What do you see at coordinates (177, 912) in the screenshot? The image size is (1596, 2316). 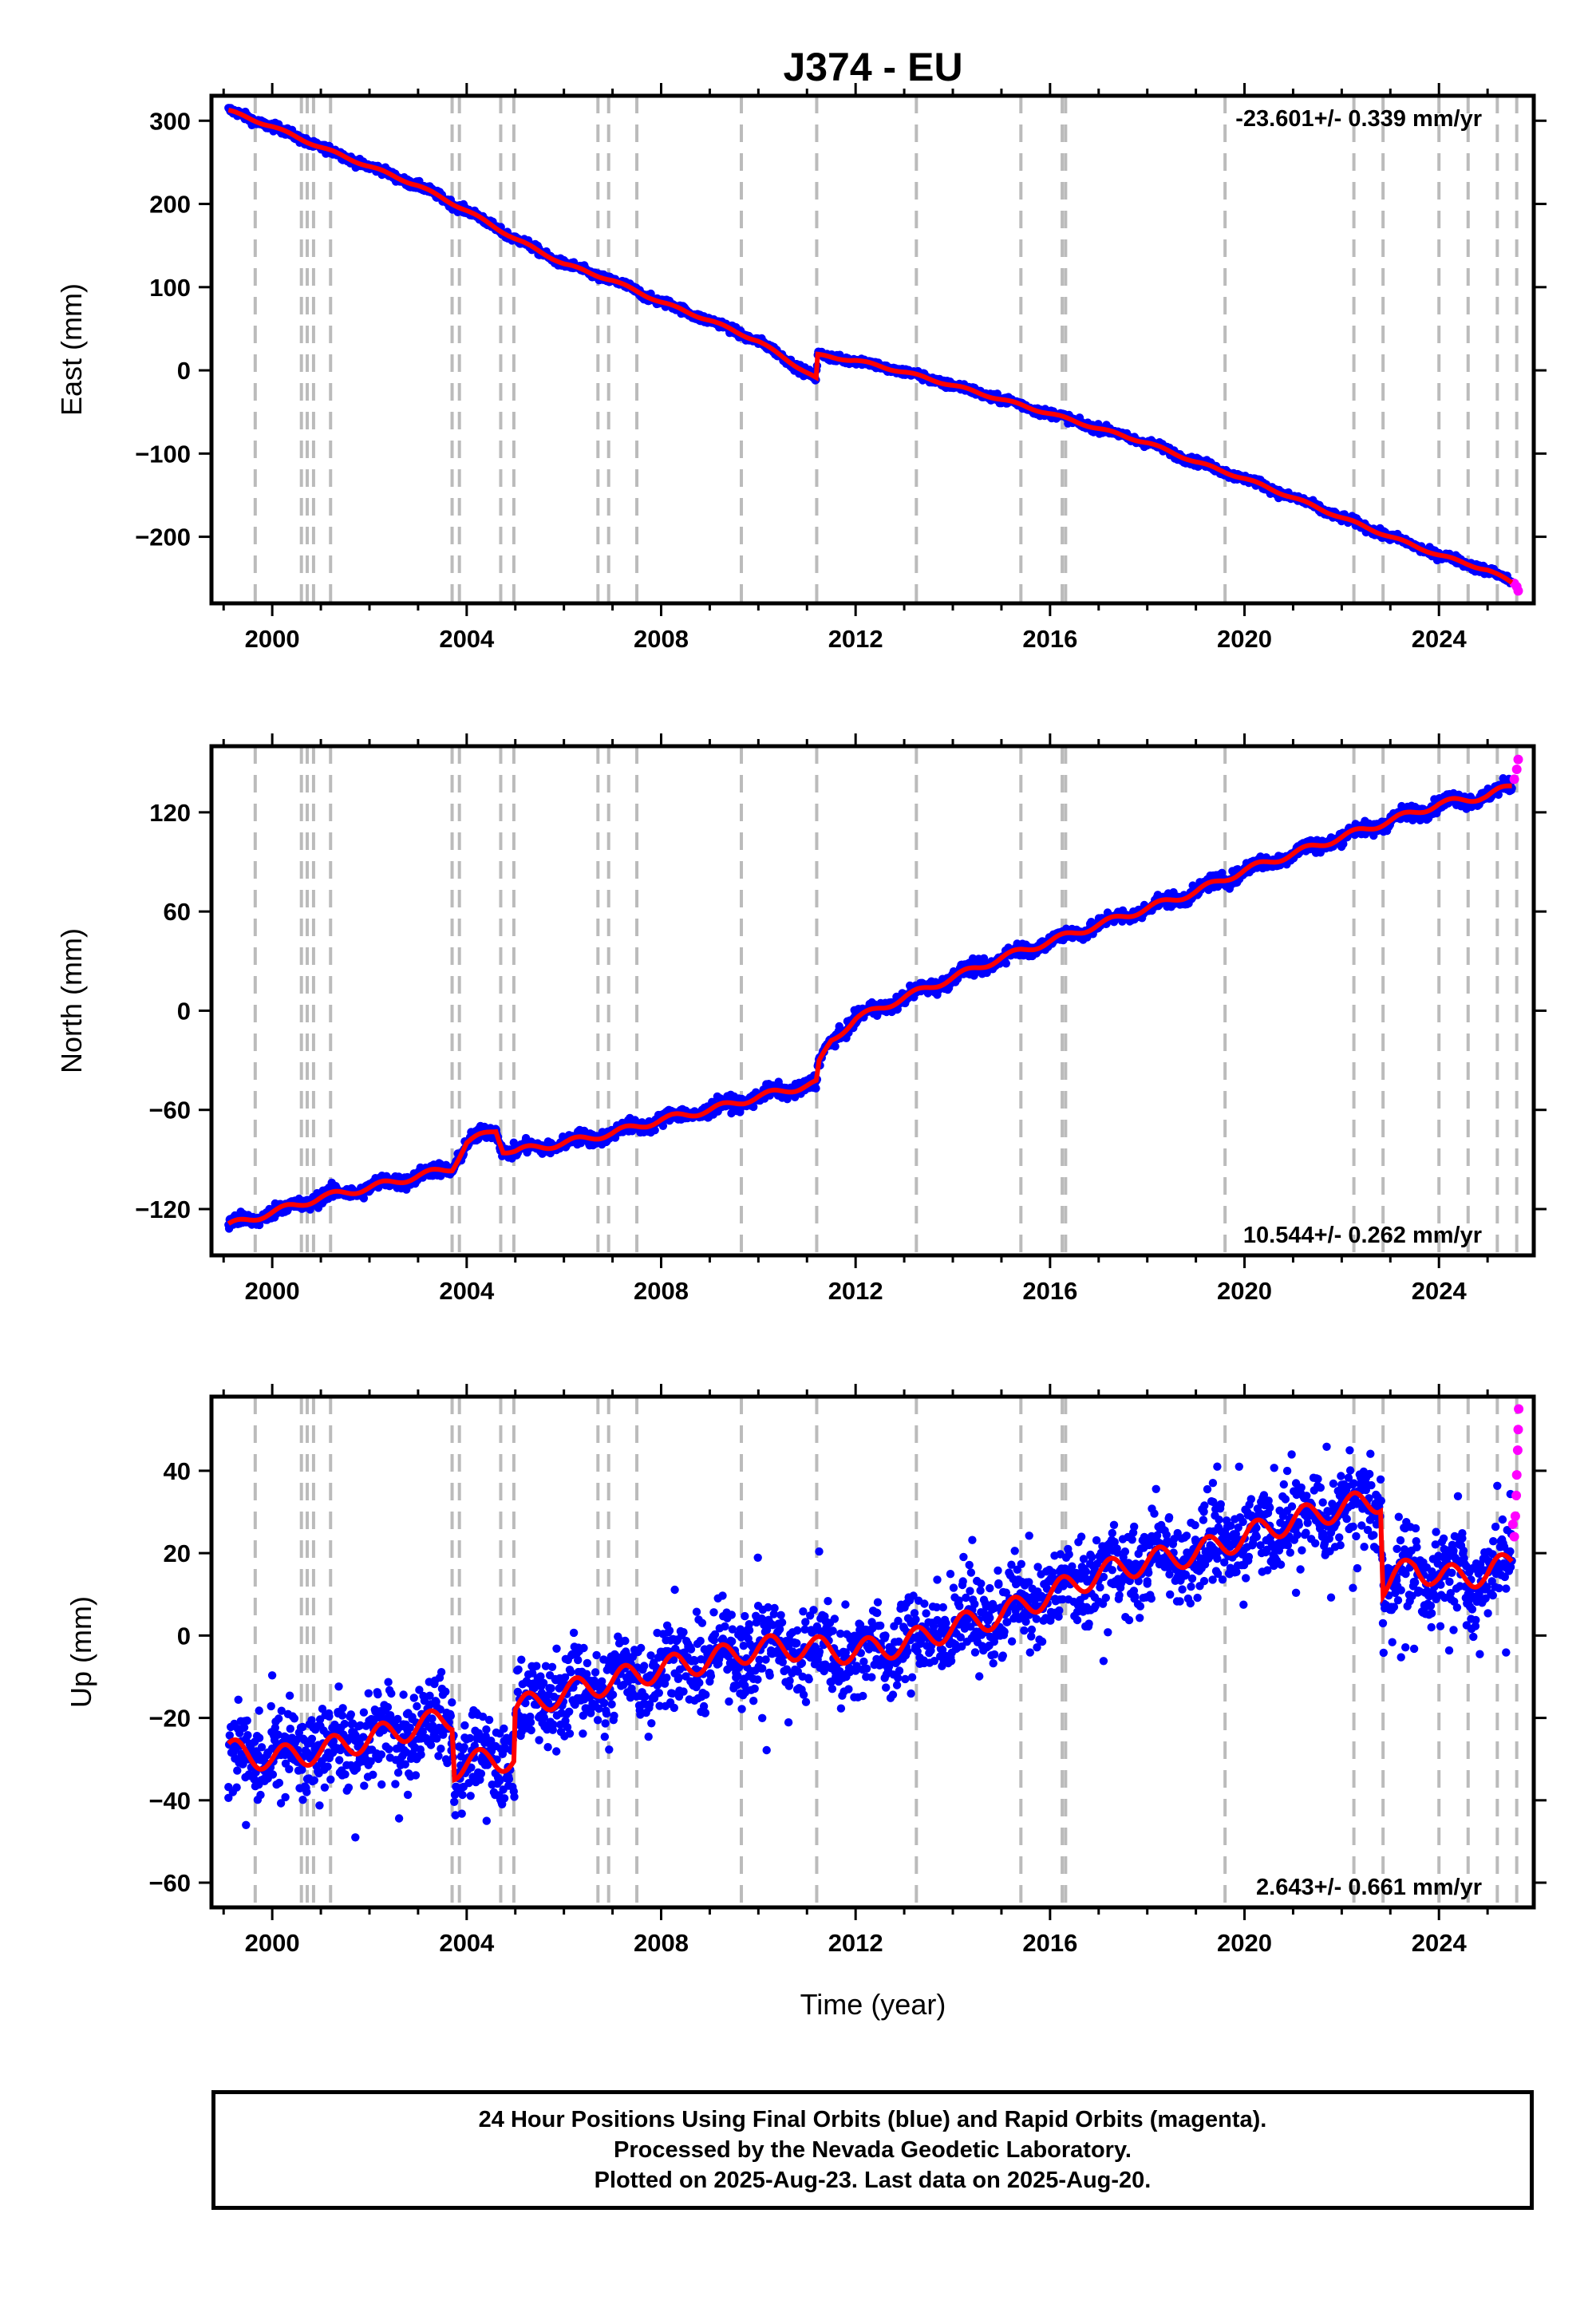 I see `y-tick-label: 60` at bounding box center [177, 912].